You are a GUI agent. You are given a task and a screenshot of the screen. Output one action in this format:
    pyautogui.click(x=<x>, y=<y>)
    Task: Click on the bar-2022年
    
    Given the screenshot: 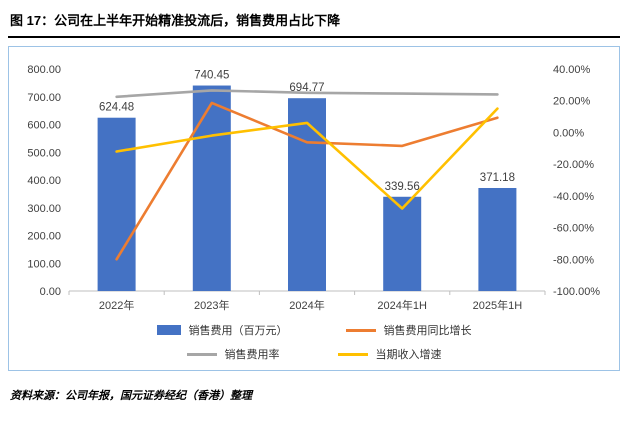 What is the action you would take?
    pyautogui.click(x=116, y=204)
    